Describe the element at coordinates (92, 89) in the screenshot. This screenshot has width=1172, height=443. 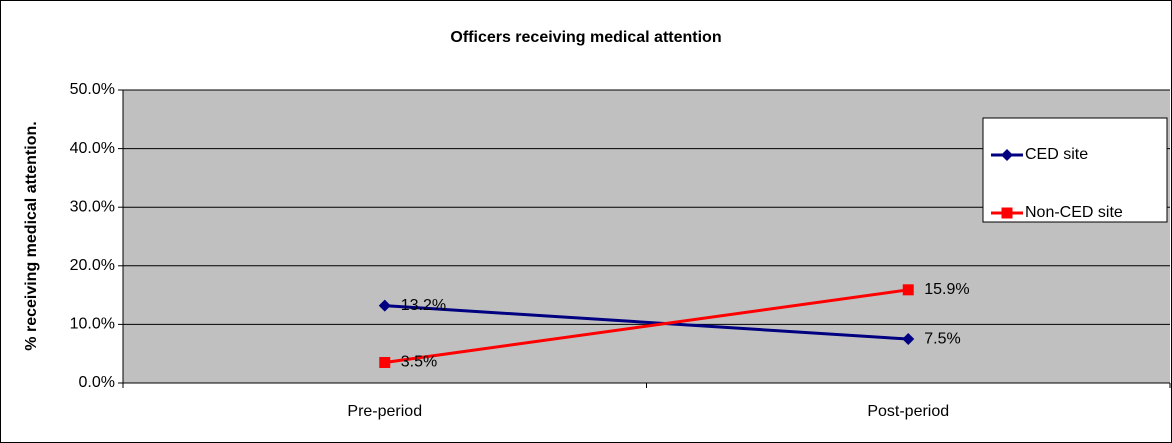
I see `y-tick-label: 50.0%` at that location.